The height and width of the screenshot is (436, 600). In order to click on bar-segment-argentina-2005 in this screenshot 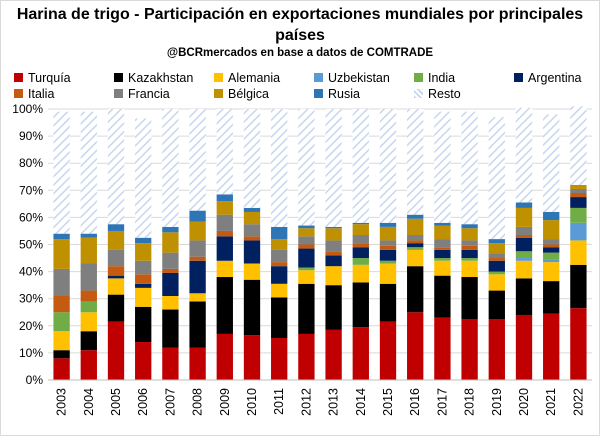, I will do `click(116, 277)`.